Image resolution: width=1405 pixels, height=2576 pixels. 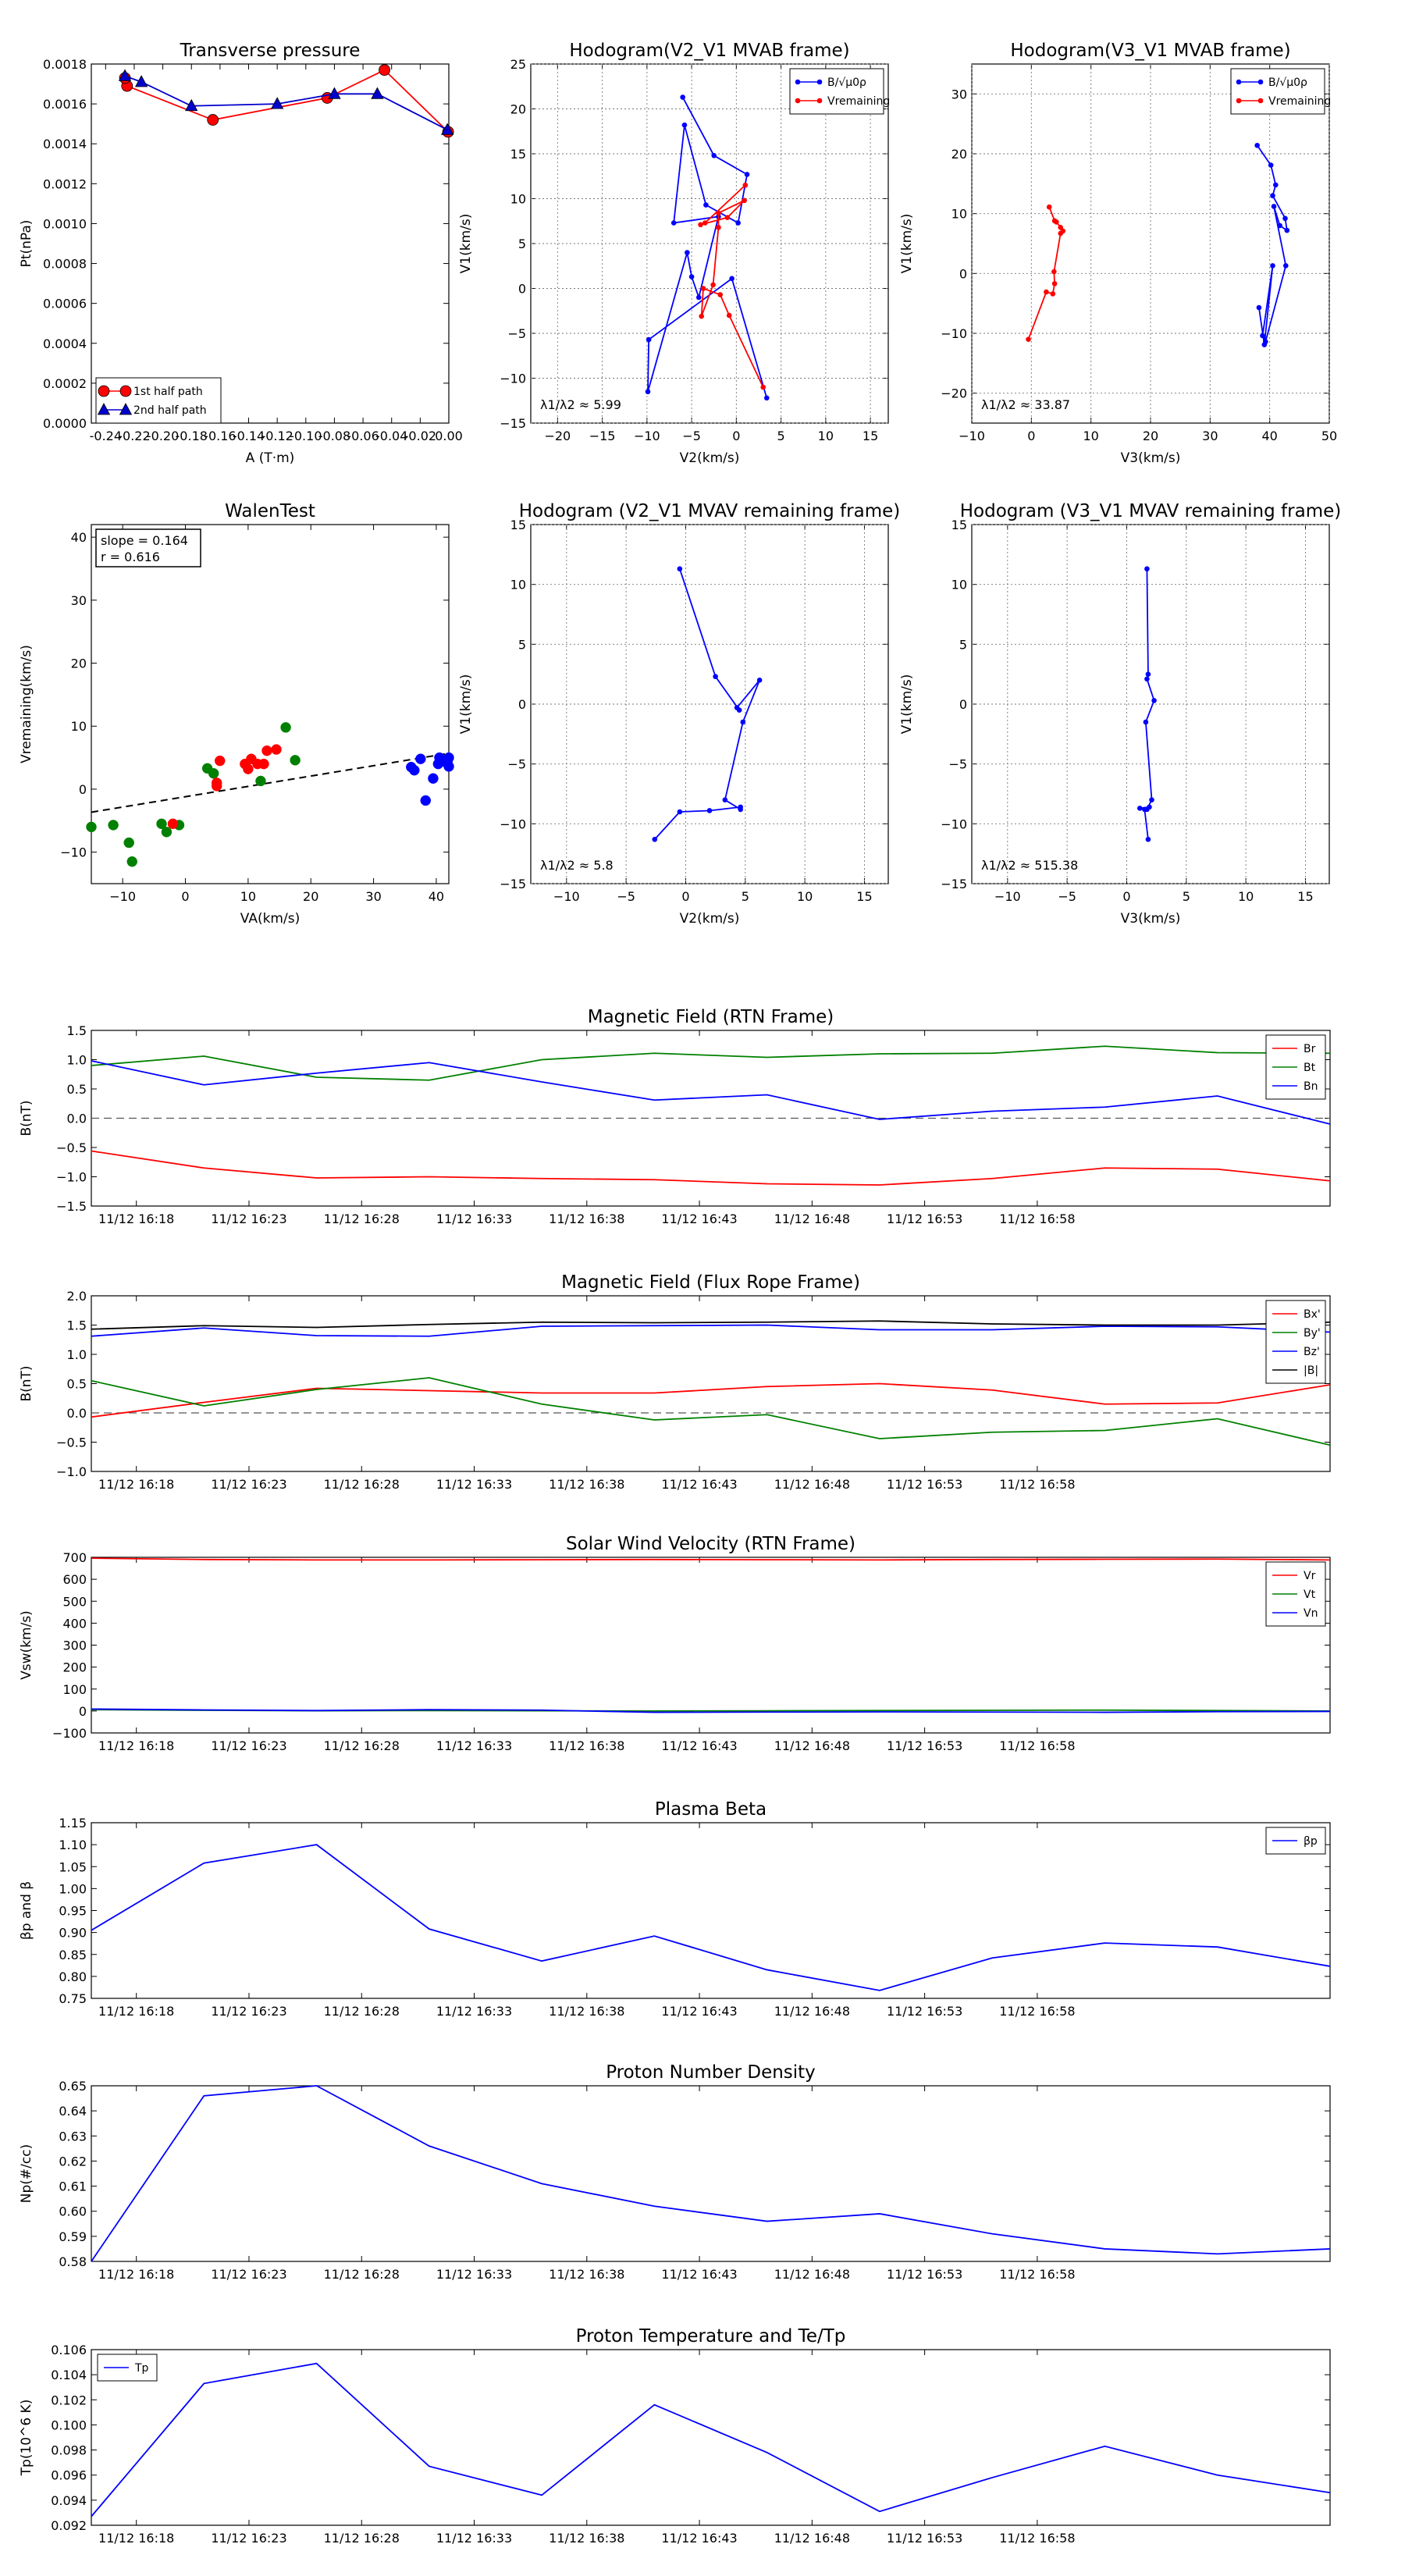 I want to click on y-axis-label: Pt(nPa), so click(x=26, y=244).